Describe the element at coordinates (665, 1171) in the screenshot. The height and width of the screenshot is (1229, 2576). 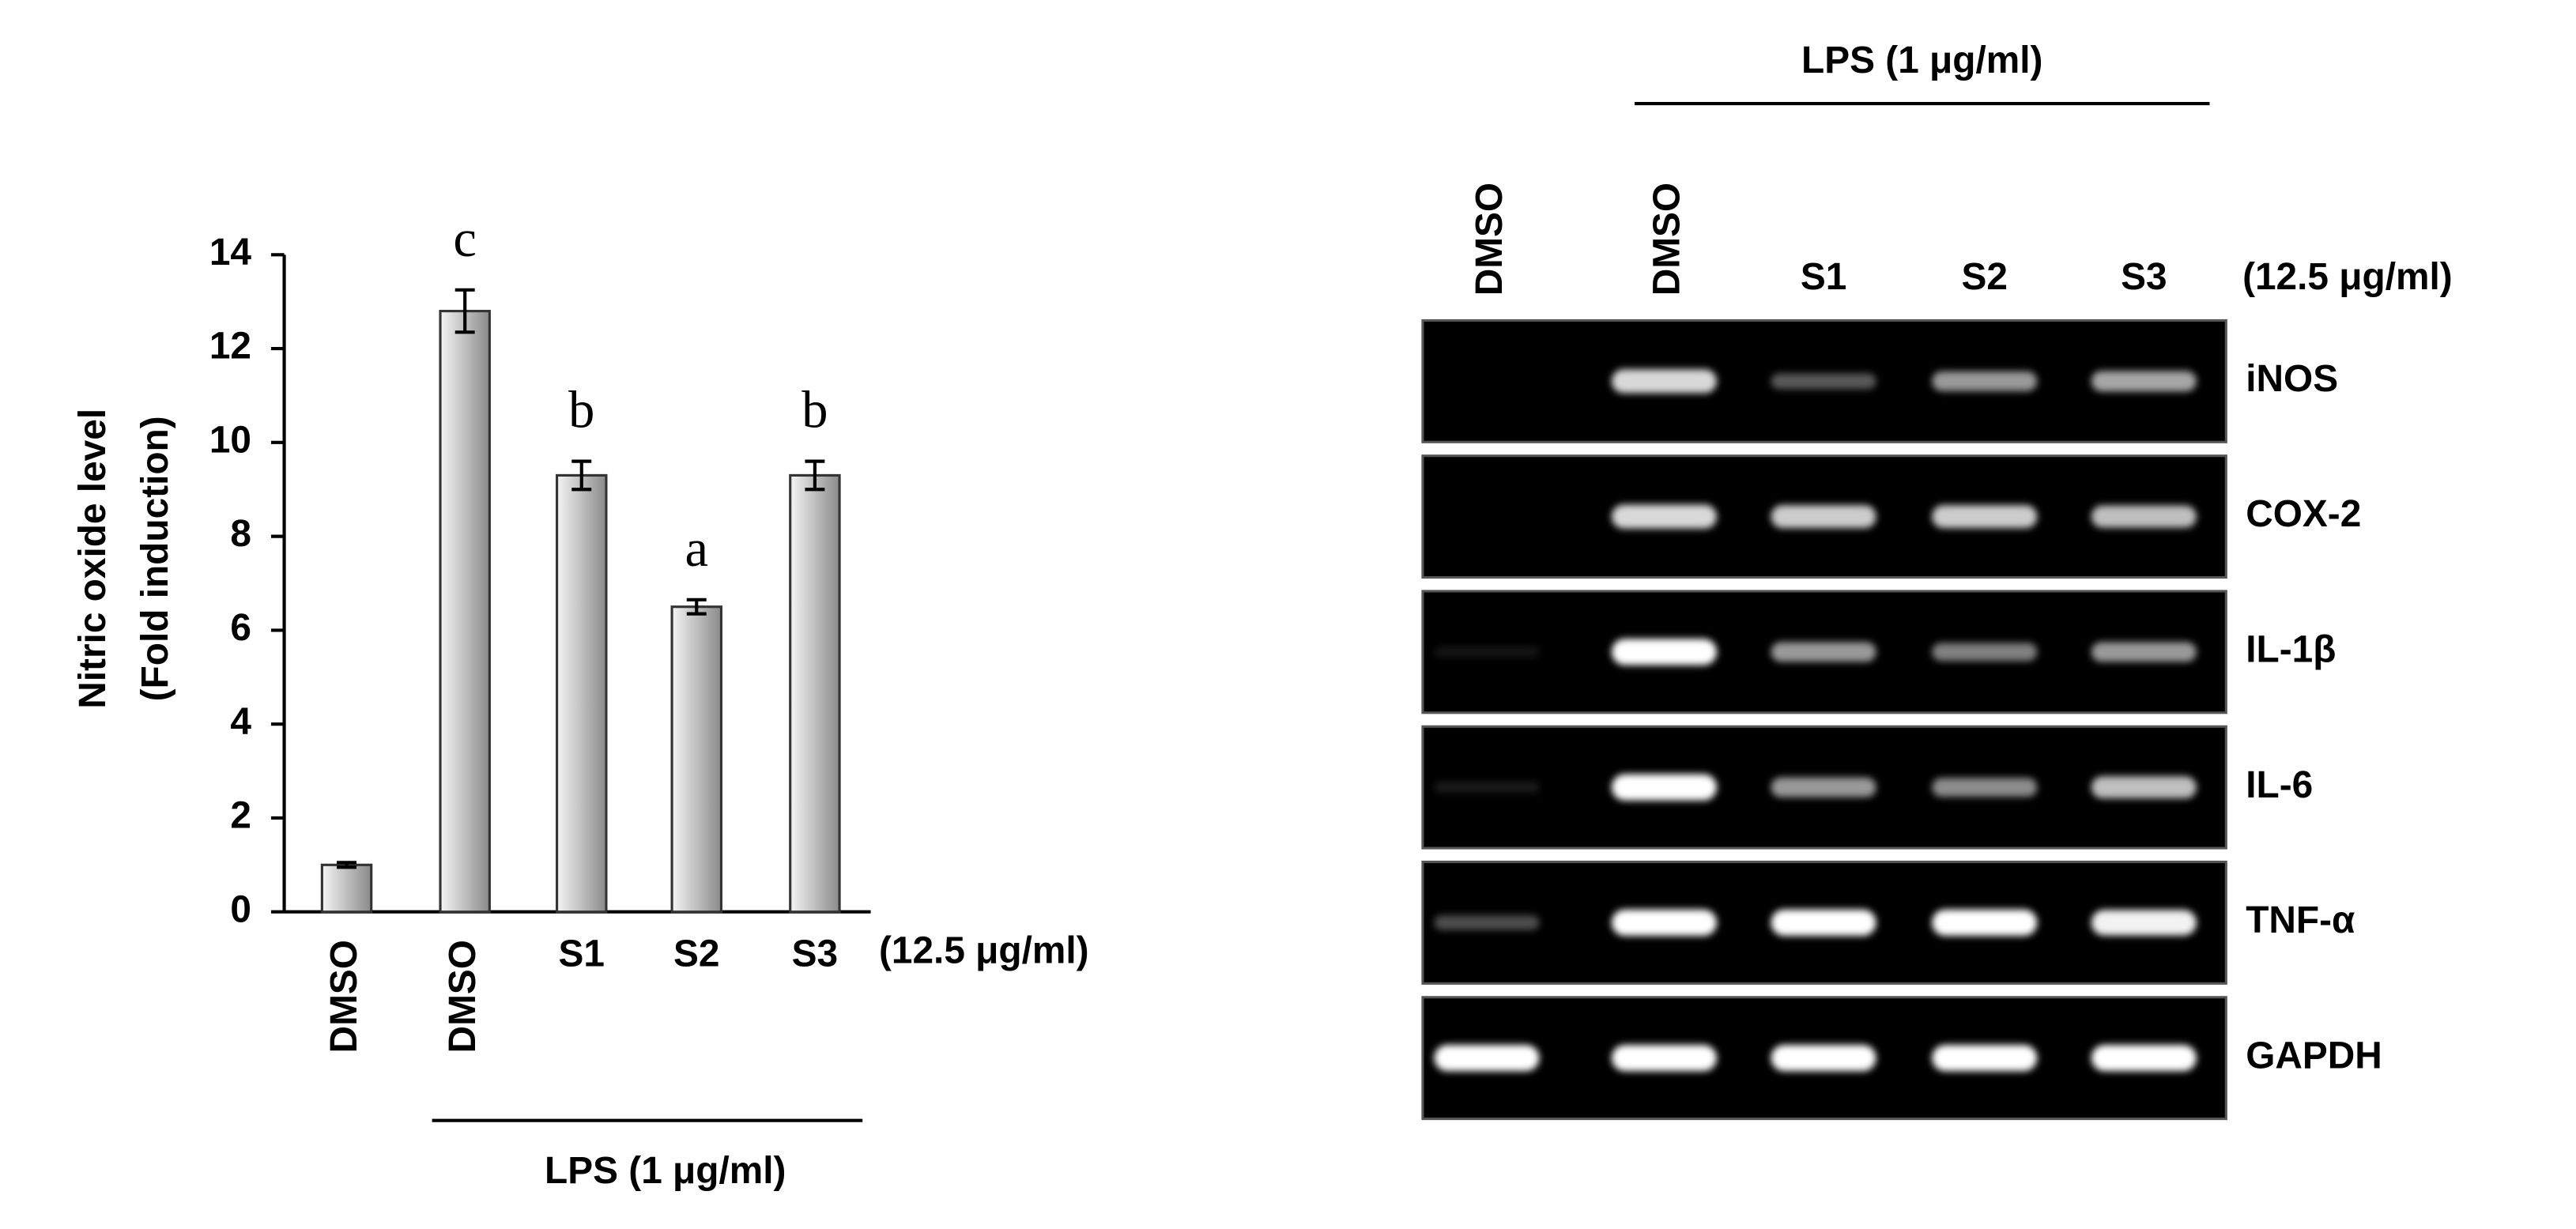
I see `group-label: LPS (1 μg/ml)` at that location.